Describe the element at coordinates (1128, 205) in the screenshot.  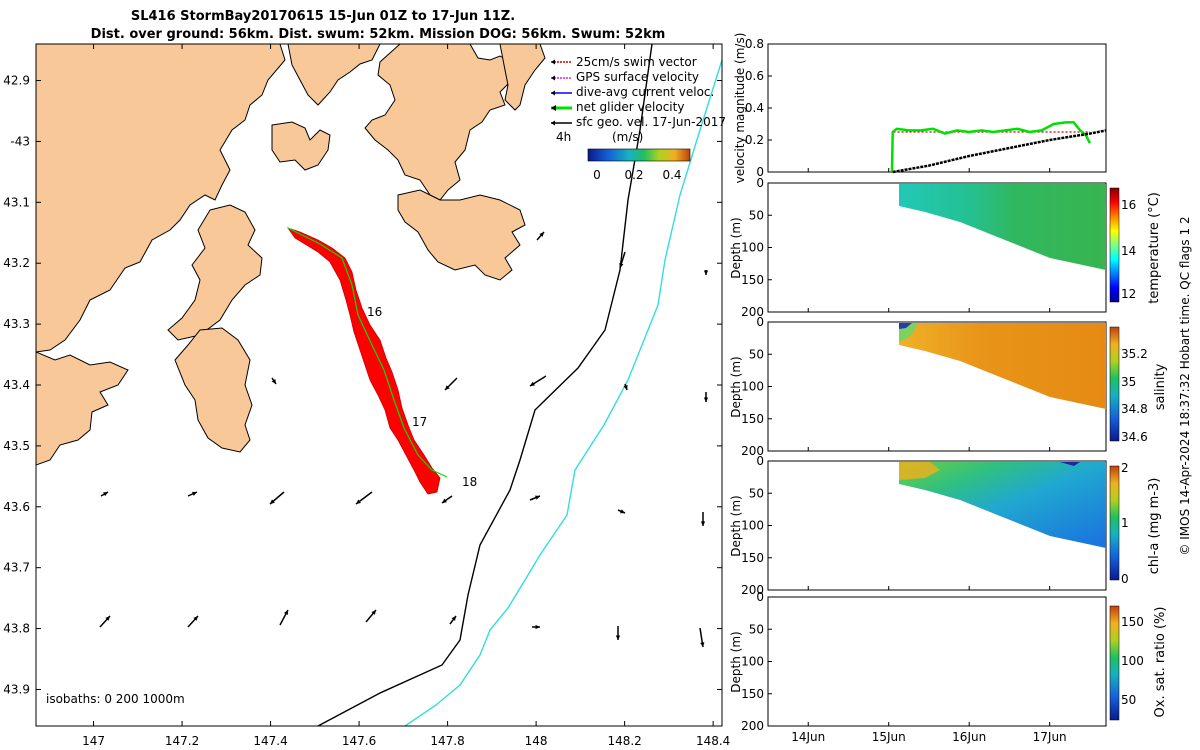
I see `temperature-ctick-16: 16` at that location.